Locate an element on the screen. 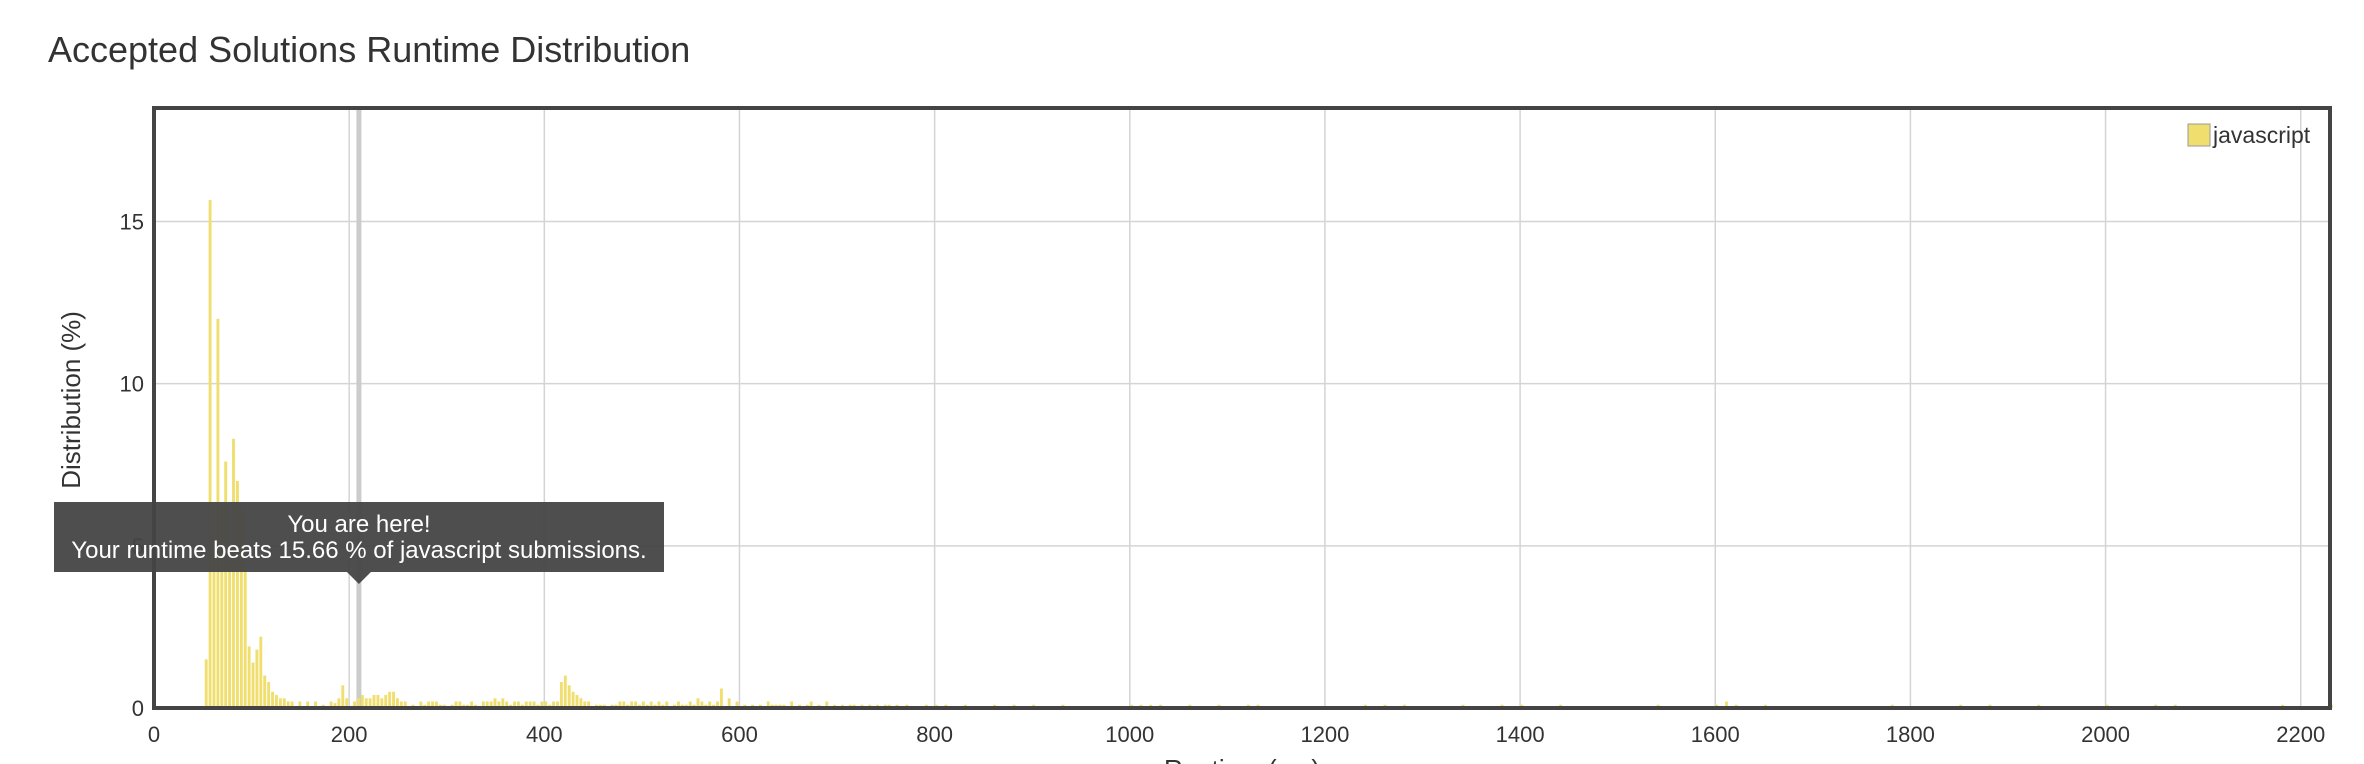  y-axis-label: Distribution (%) is located at coordinates (71, 400).